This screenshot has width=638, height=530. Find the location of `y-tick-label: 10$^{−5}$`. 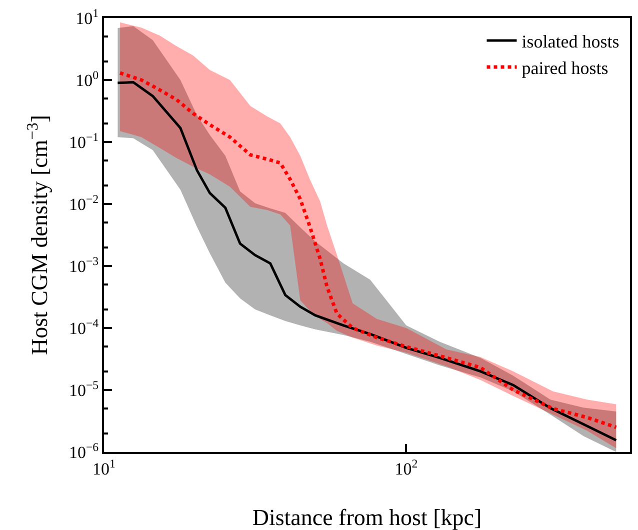

y-tick-label: 10$^{−5}$ is located at coordinates (83, 389).